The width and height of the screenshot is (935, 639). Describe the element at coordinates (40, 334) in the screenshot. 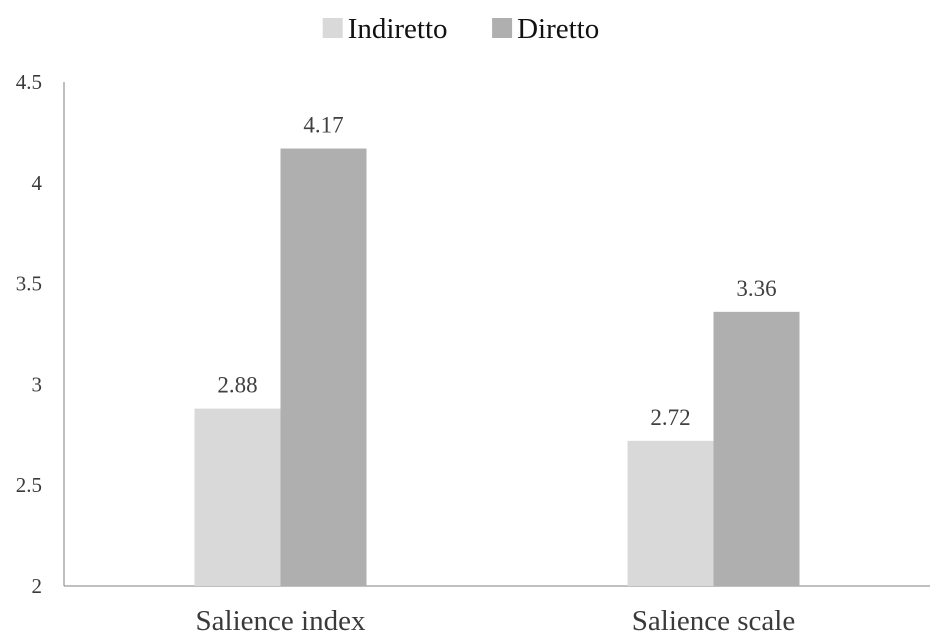

I see `y-axis: 2 2.5 3 3.5 4 4.5` at that location.